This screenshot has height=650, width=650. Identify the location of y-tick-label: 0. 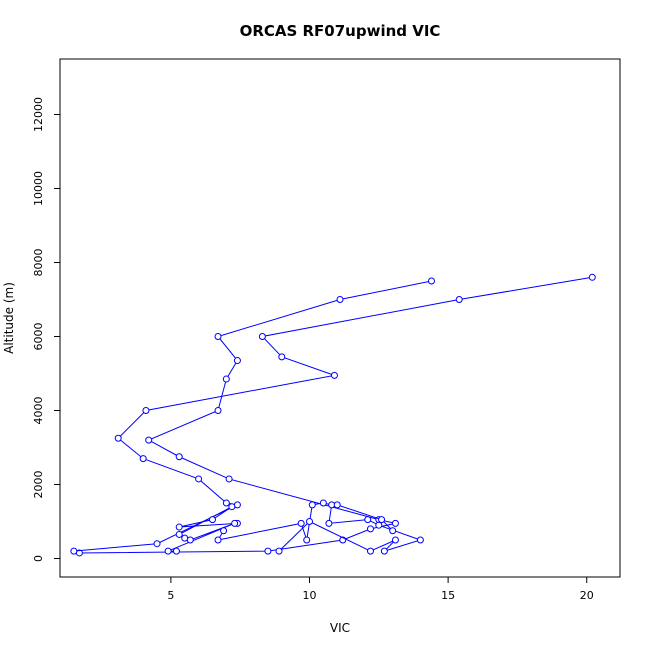
(38, 558).